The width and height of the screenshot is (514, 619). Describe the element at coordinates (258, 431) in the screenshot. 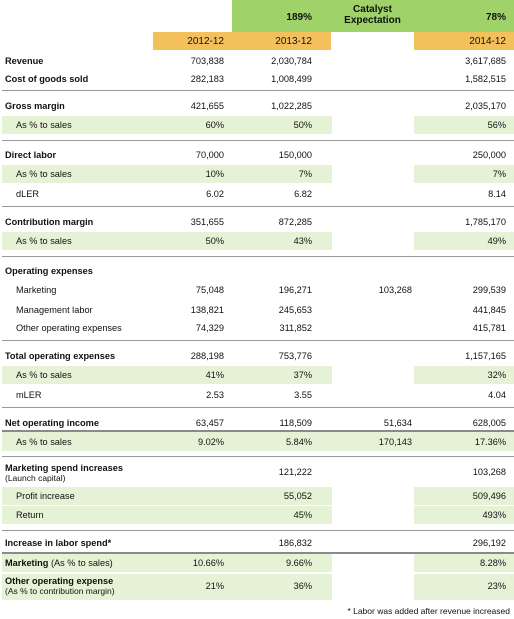

I see `rule-thick-noi` at that location.